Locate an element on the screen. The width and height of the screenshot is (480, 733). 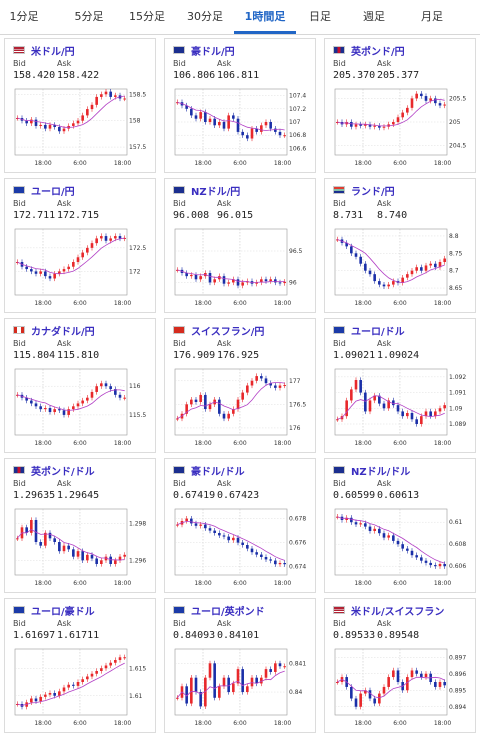
y-tick-label: 1.089 is located at coordinates (457, 424).